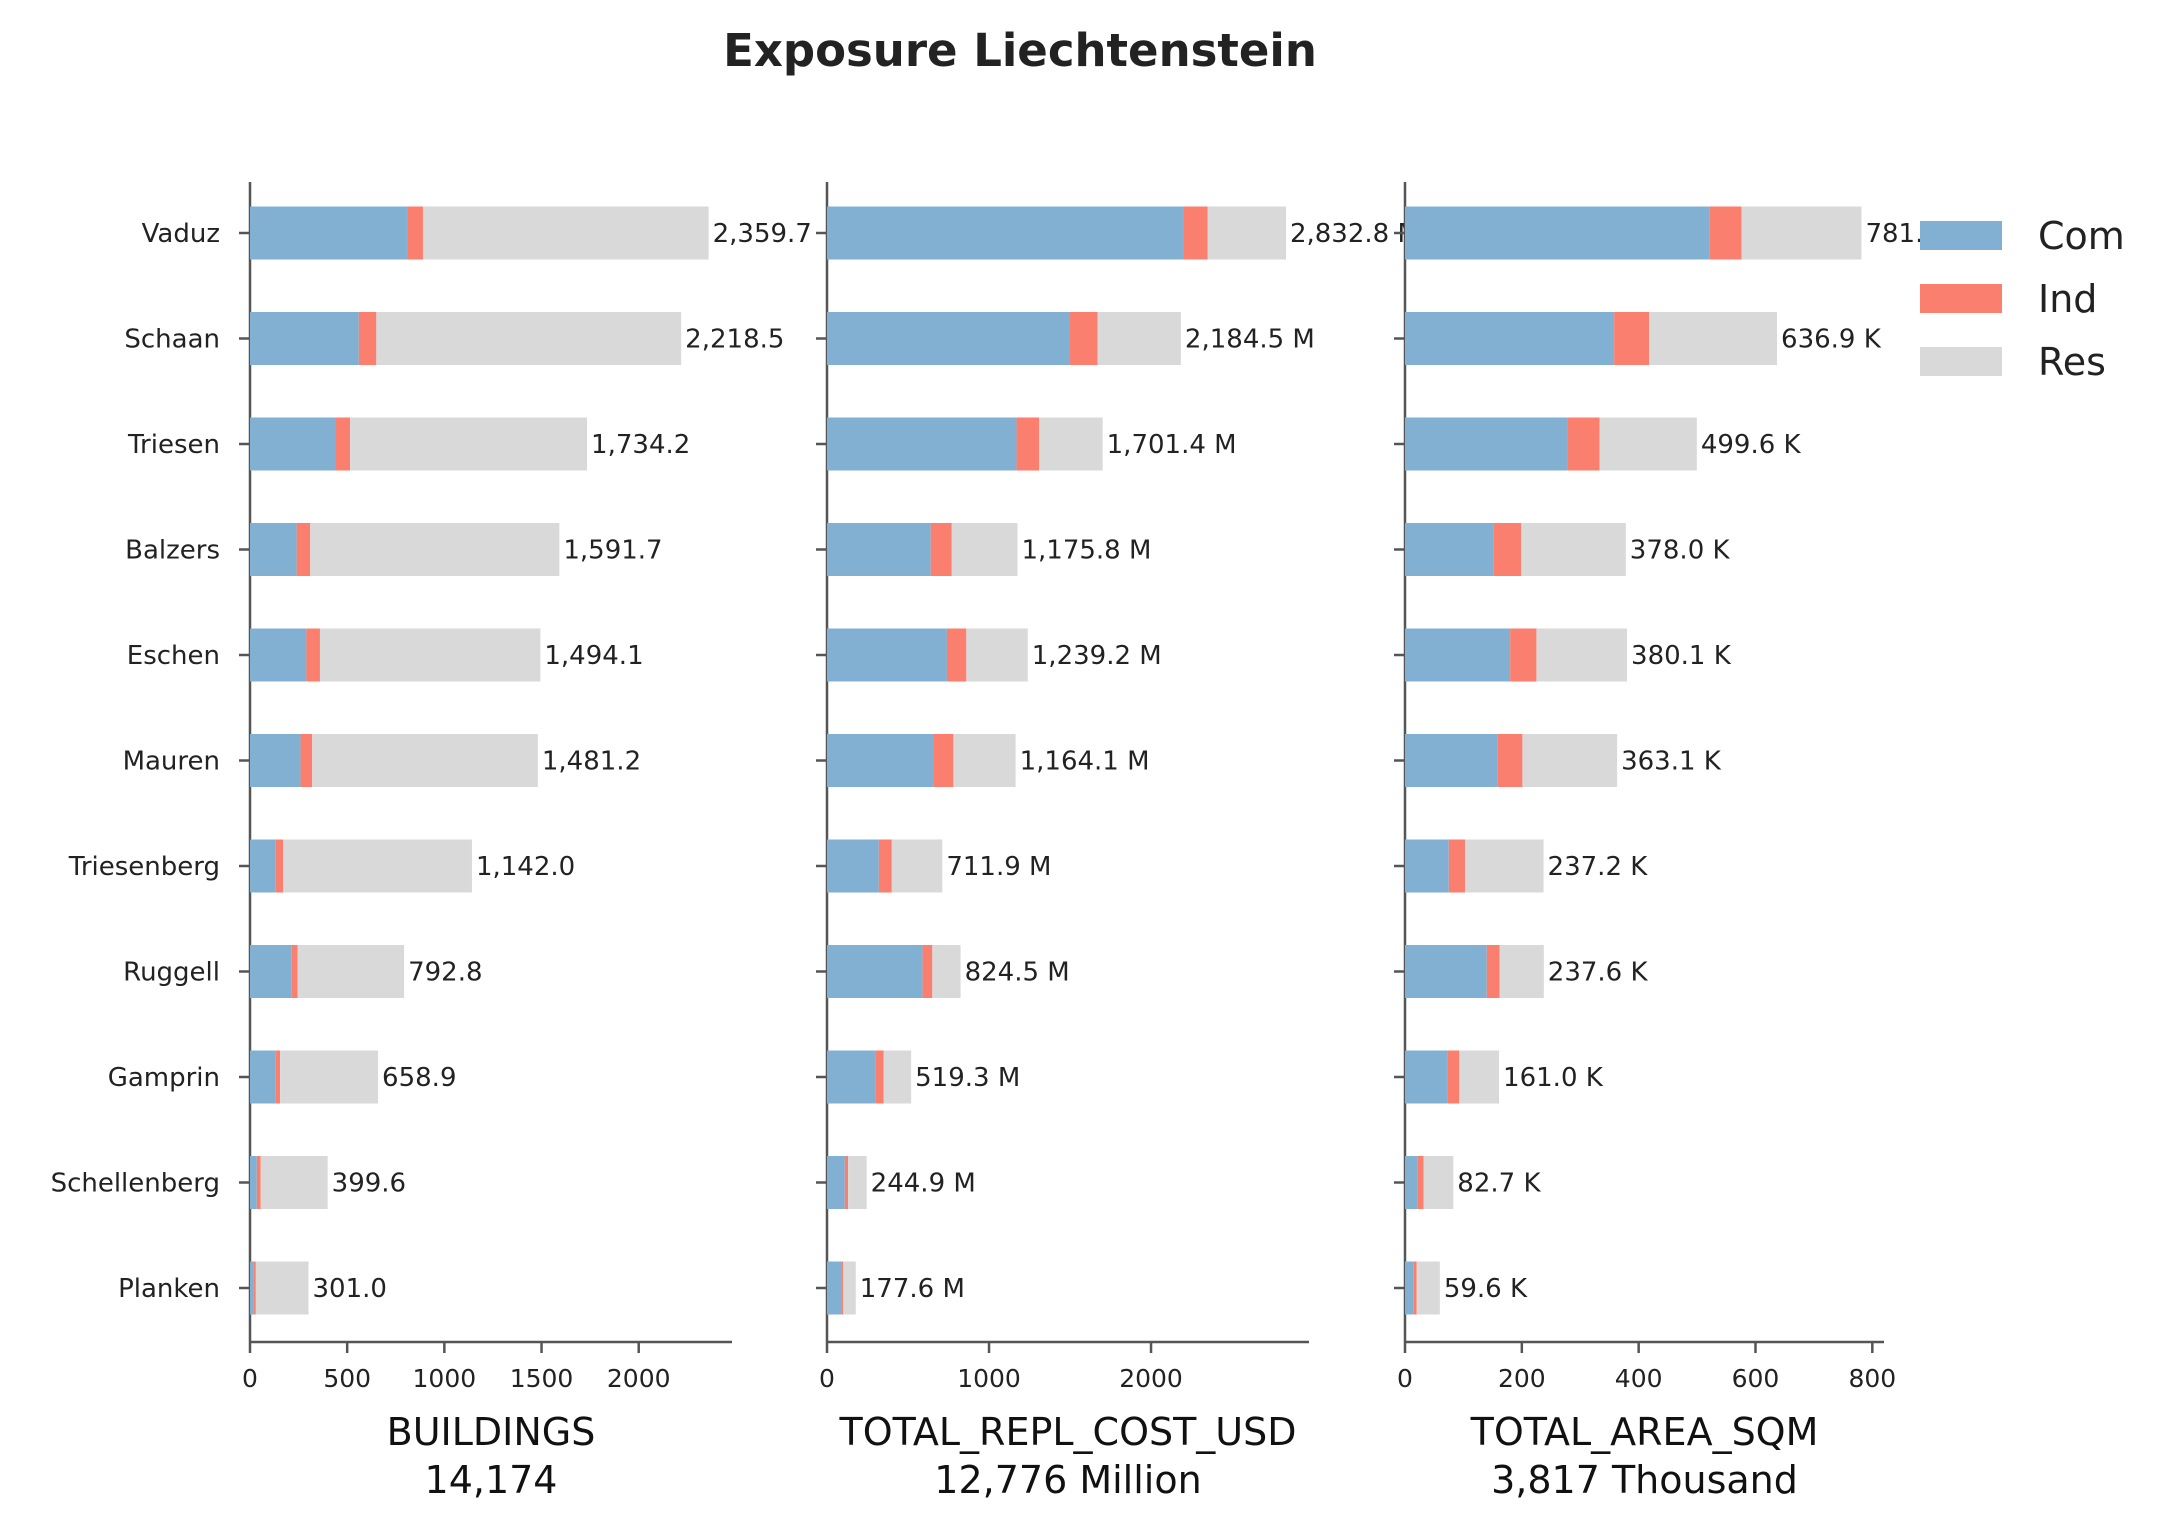 This screenshot has height=1533, width=2171. I want to click on x-axis-total-label: 14,174, so click(491, 1480).